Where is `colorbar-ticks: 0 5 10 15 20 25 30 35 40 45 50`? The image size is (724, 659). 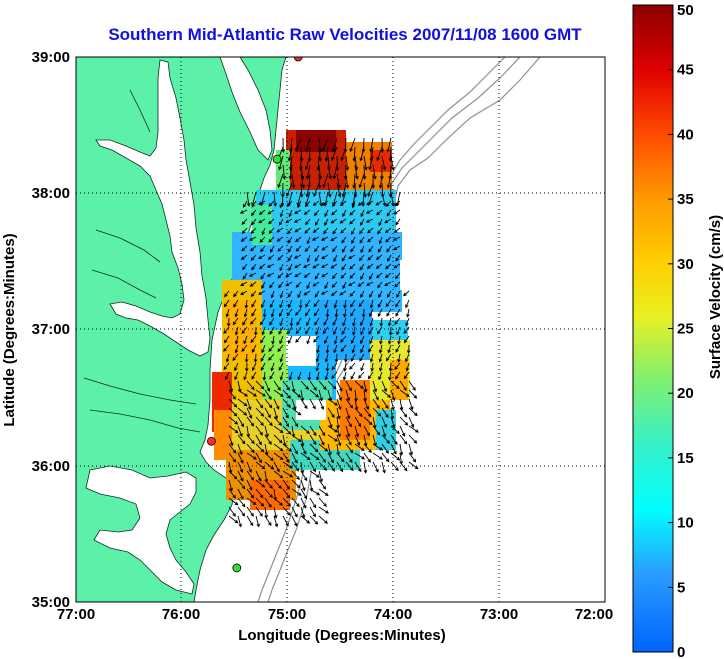 colorbar-ticks: 0 5 10 15 20 25 30 35 40 45 50 is located at coordinates (681, 330).